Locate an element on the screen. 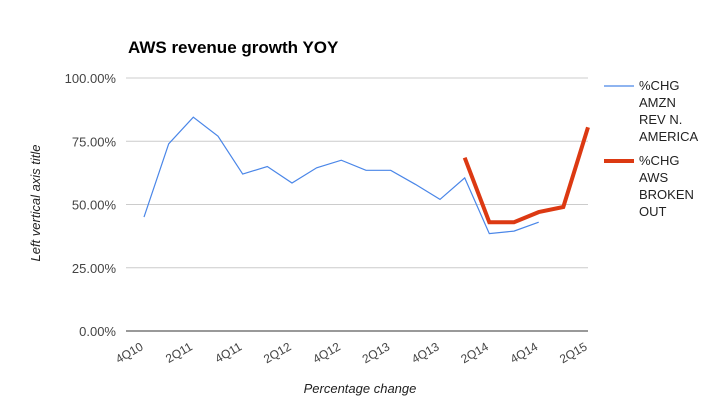 The height and width of the screenshot is (409, 720). x-axis-title: Percentage change is located at coordinates (360, 388).